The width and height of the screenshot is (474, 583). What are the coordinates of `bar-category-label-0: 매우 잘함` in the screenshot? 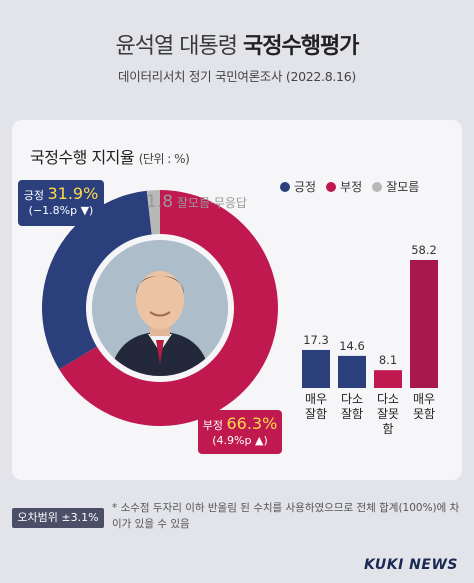 It's located at (316, 406).